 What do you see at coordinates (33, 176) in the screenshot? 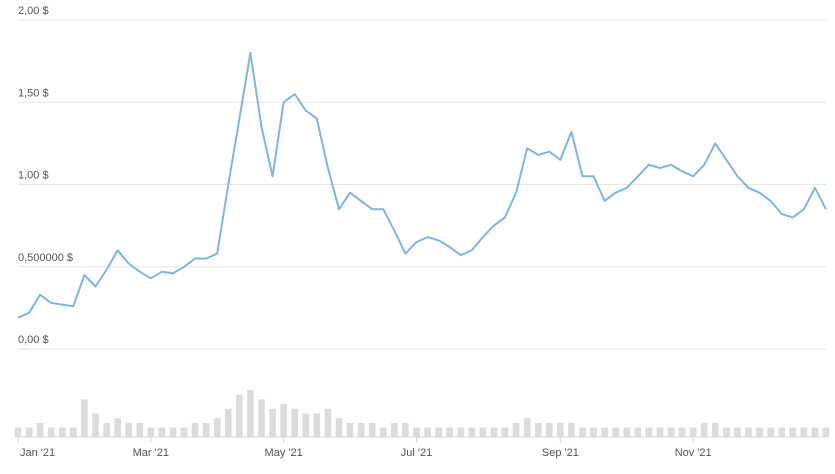
I see `y-tick-label: 1,00 $` at bounding box center [33, 176].